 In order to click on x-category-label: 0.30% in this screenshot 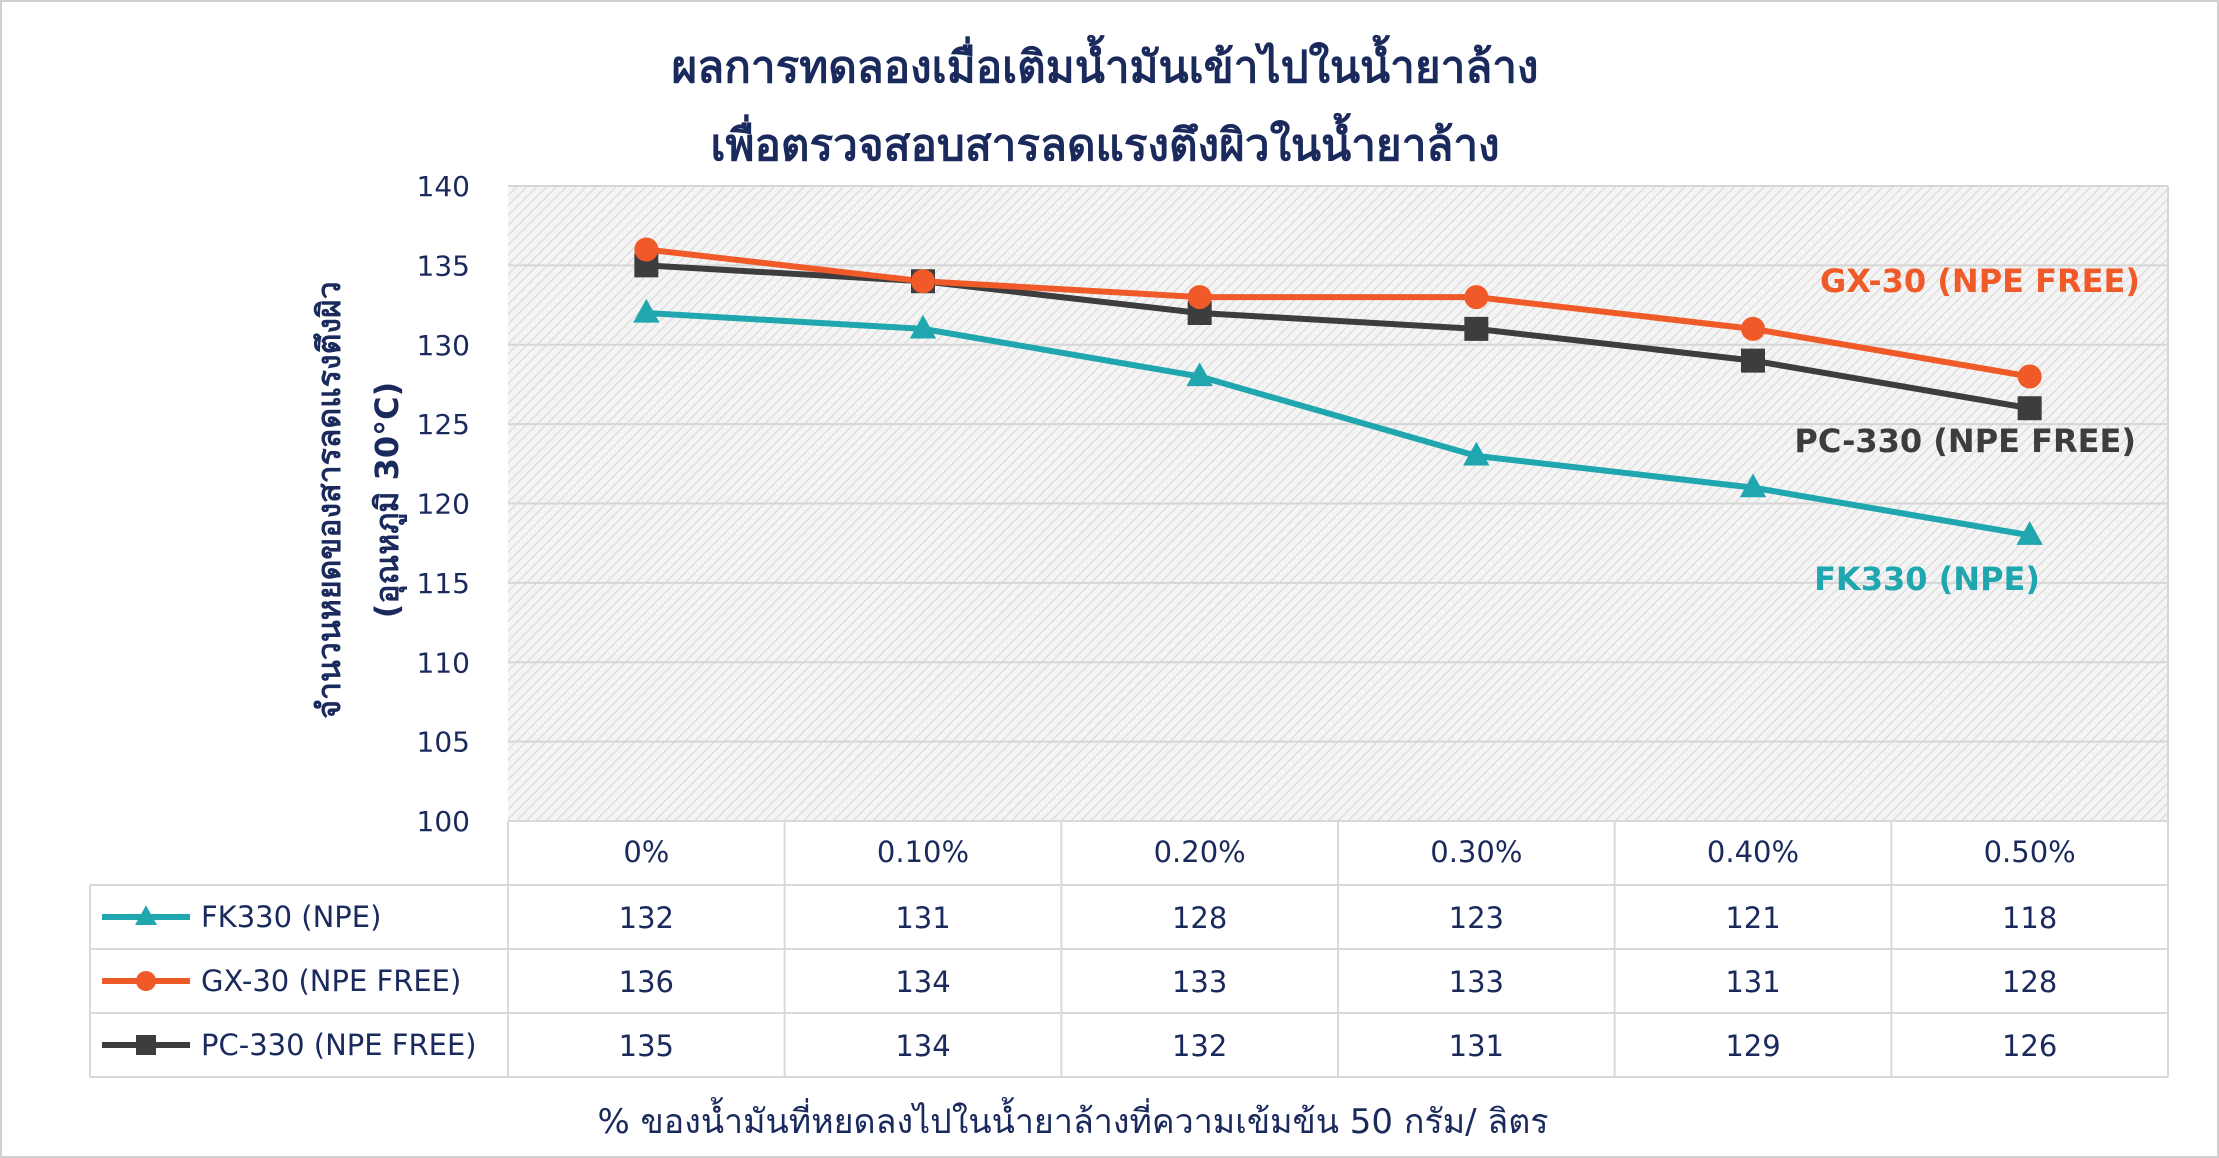, I will do `click(1476, 852)`.